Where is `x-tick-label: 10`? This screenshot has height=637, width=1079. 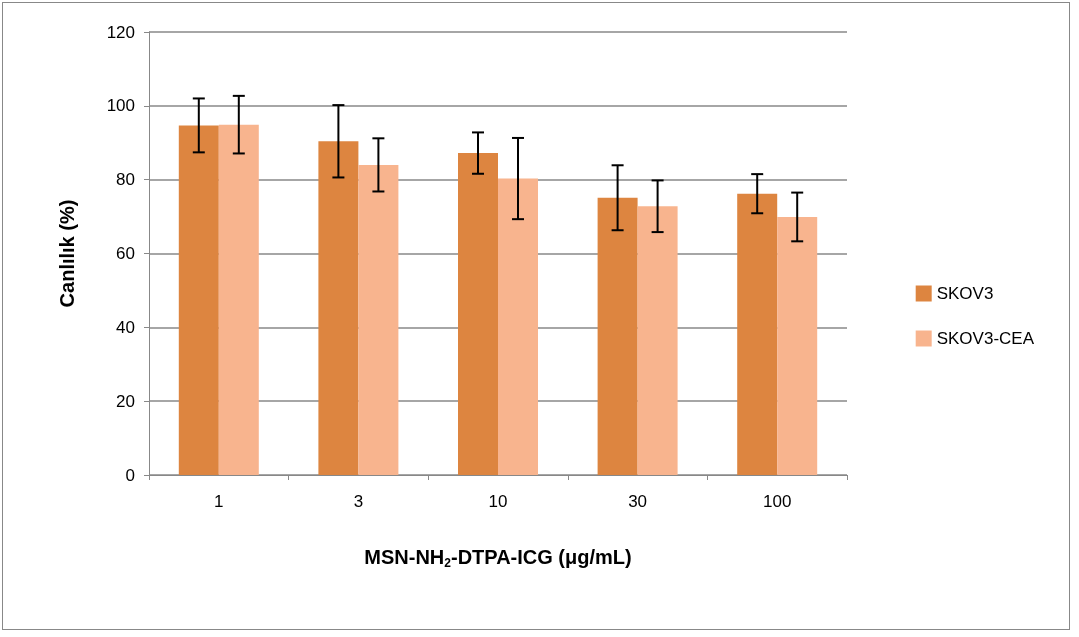
x-tick-label: 10 is located at coordinates (498, 501).